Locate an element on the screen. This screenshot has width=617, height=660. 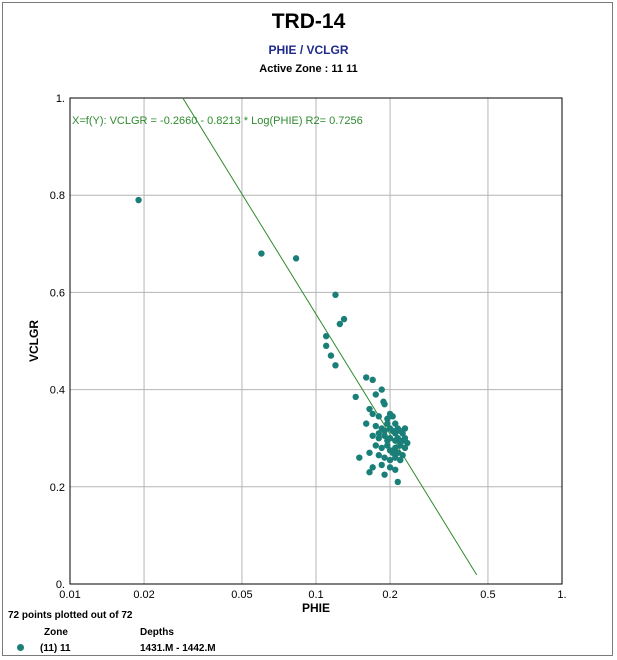
legend-zone-value: (11) 11 is located at coordinates (55, 648).